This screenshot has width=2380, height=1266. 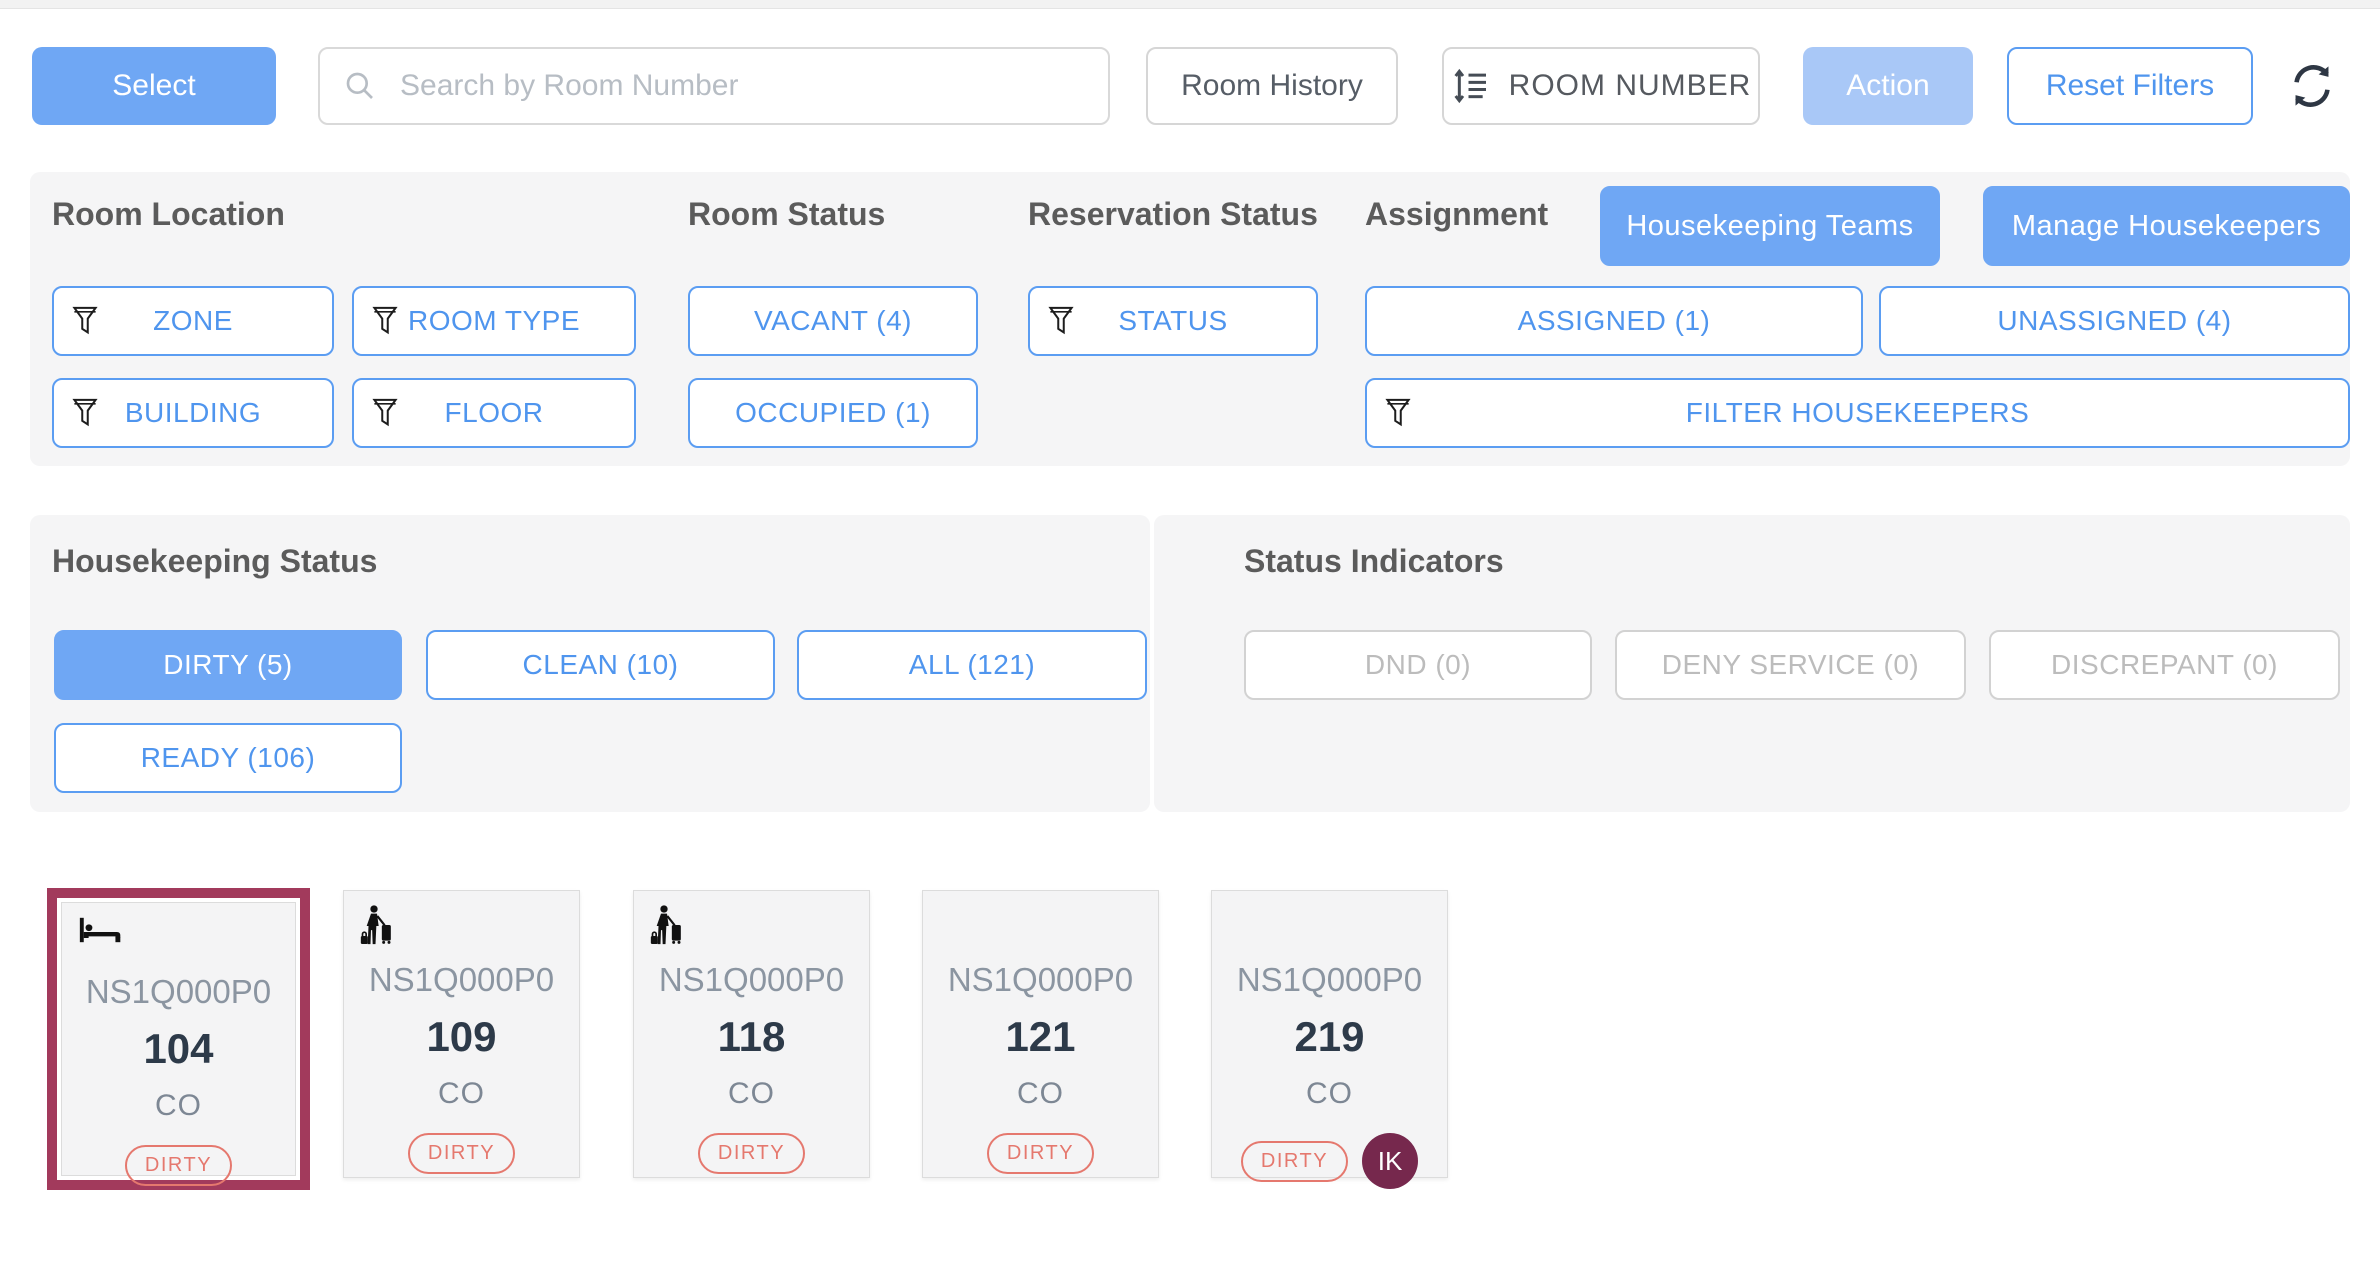 I want to click on reservation-status-title: Reservation Status, so click(x=1173, y=214).